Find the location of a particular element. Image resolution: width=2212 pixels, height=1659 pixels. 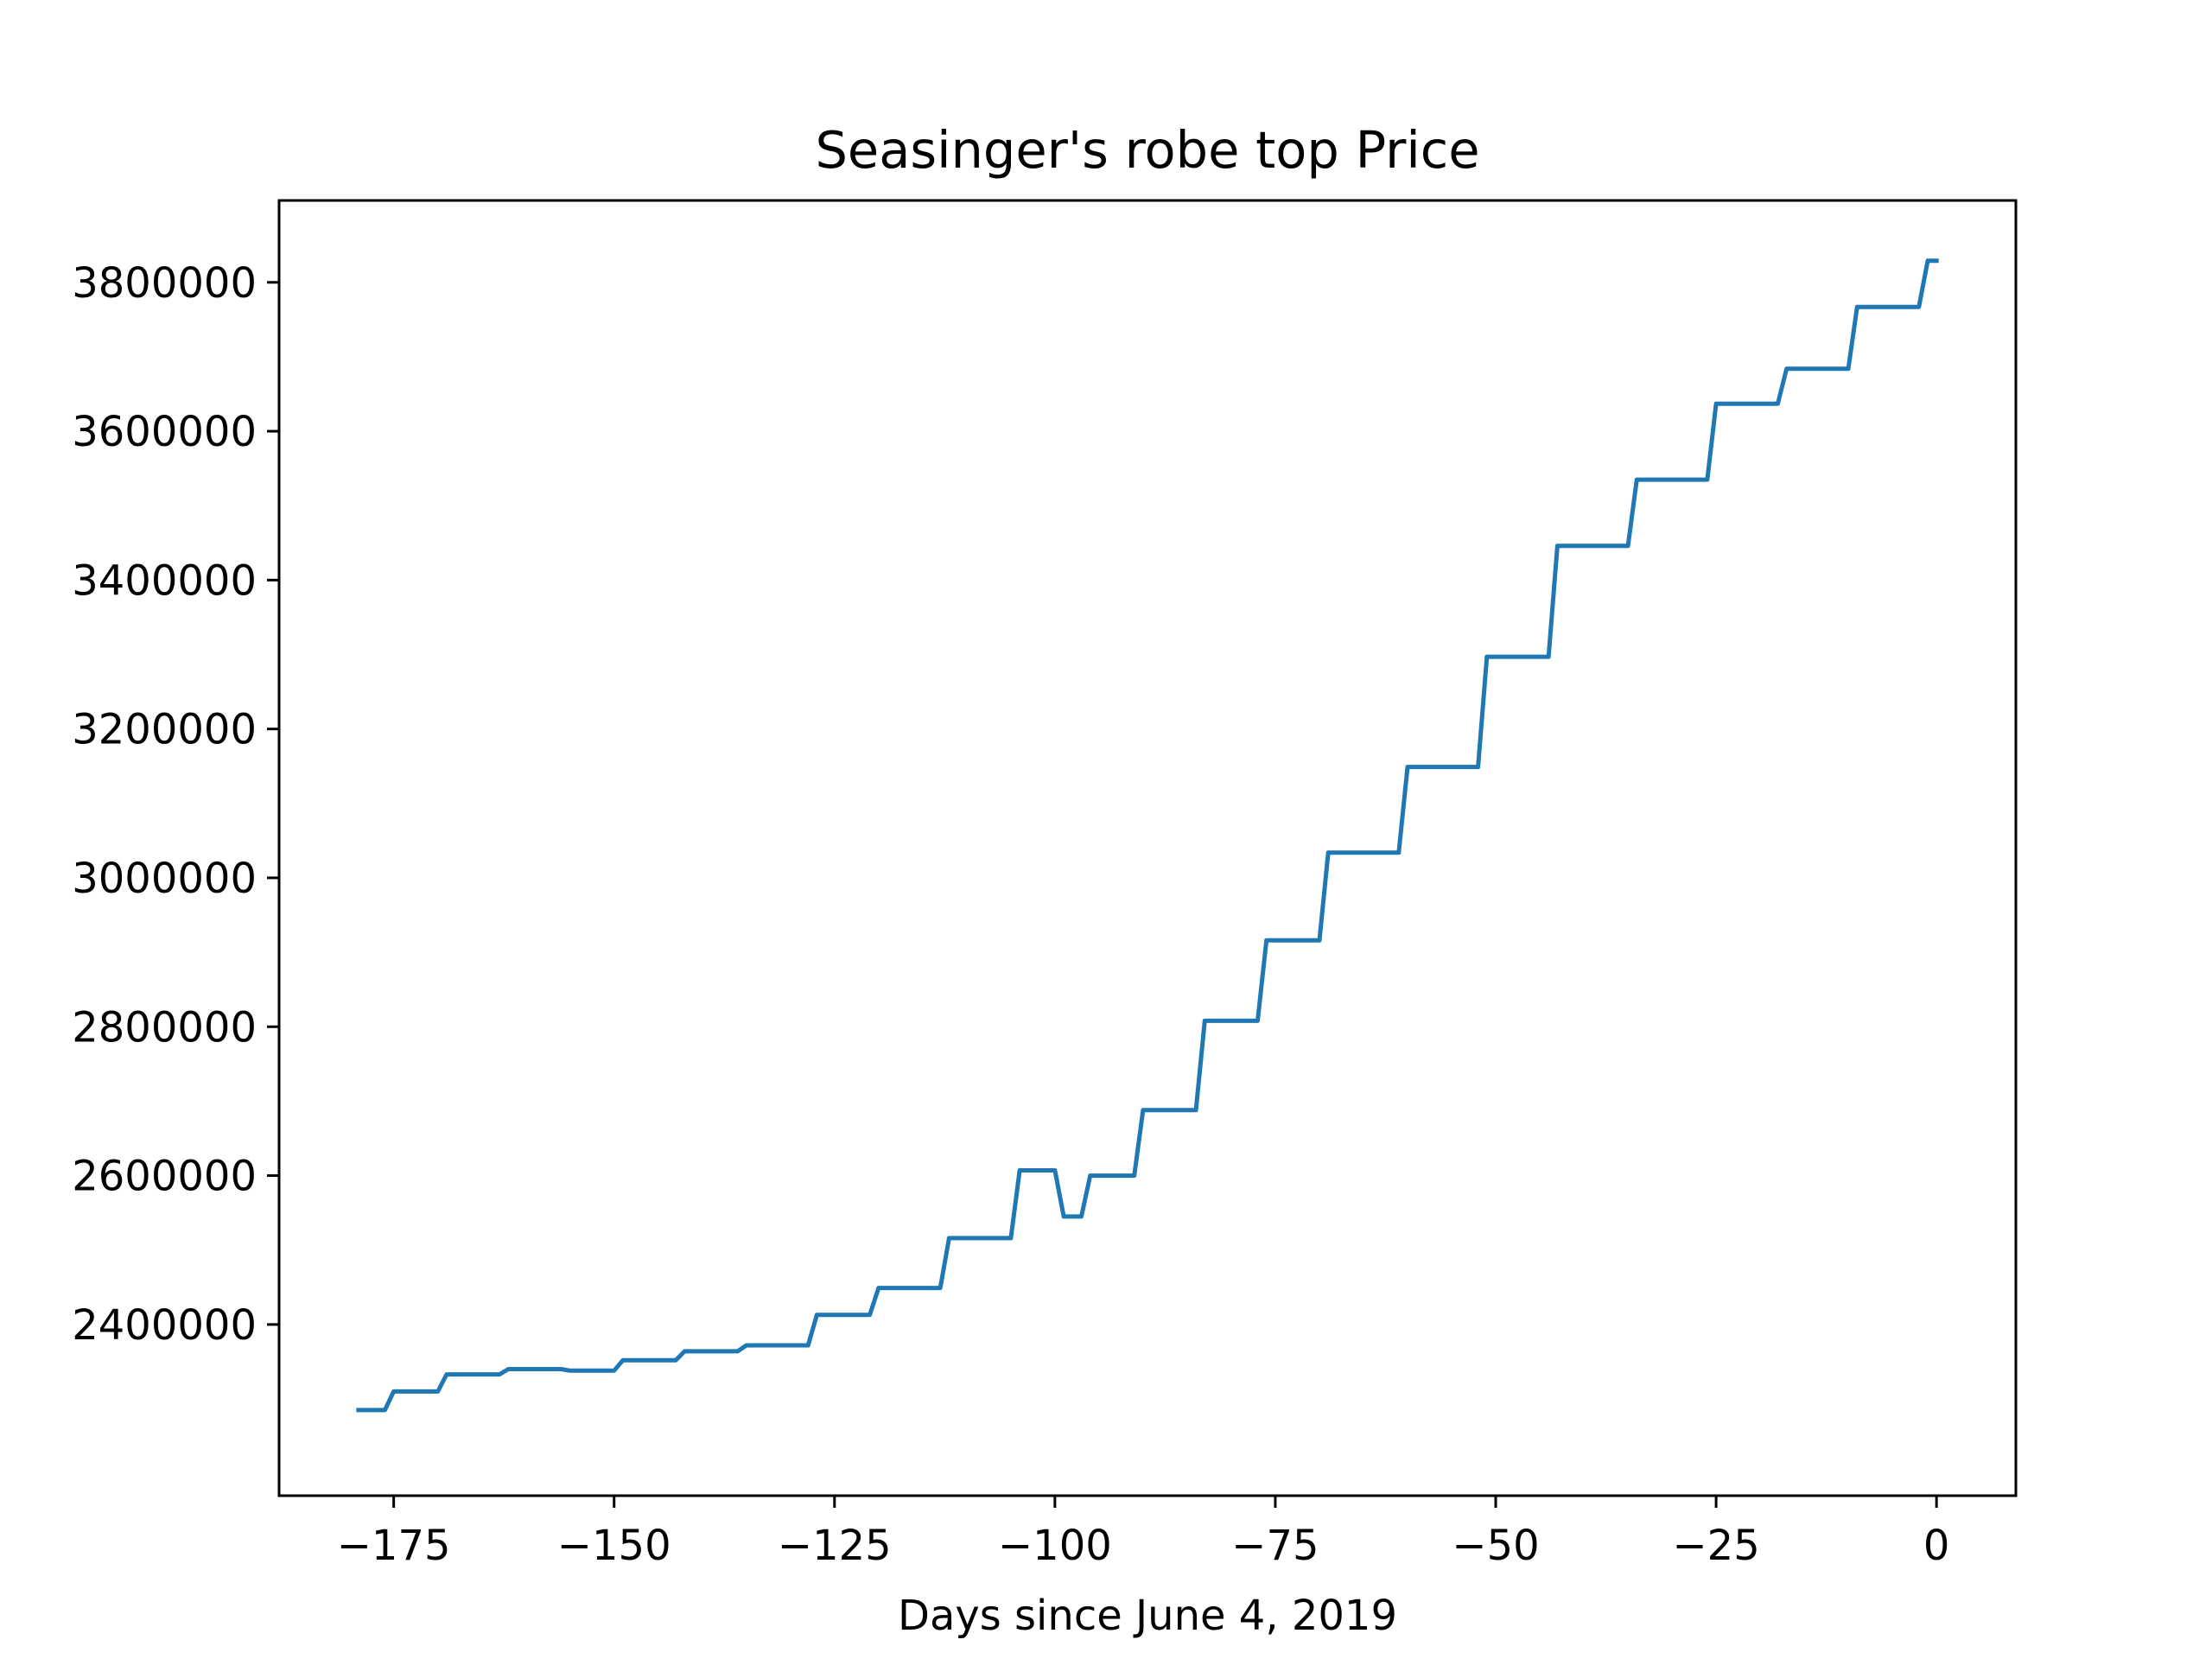

x-axis: −175 −150 −125 −100 −75 −50 −25 0 is located at coordinates (1143, 1533).